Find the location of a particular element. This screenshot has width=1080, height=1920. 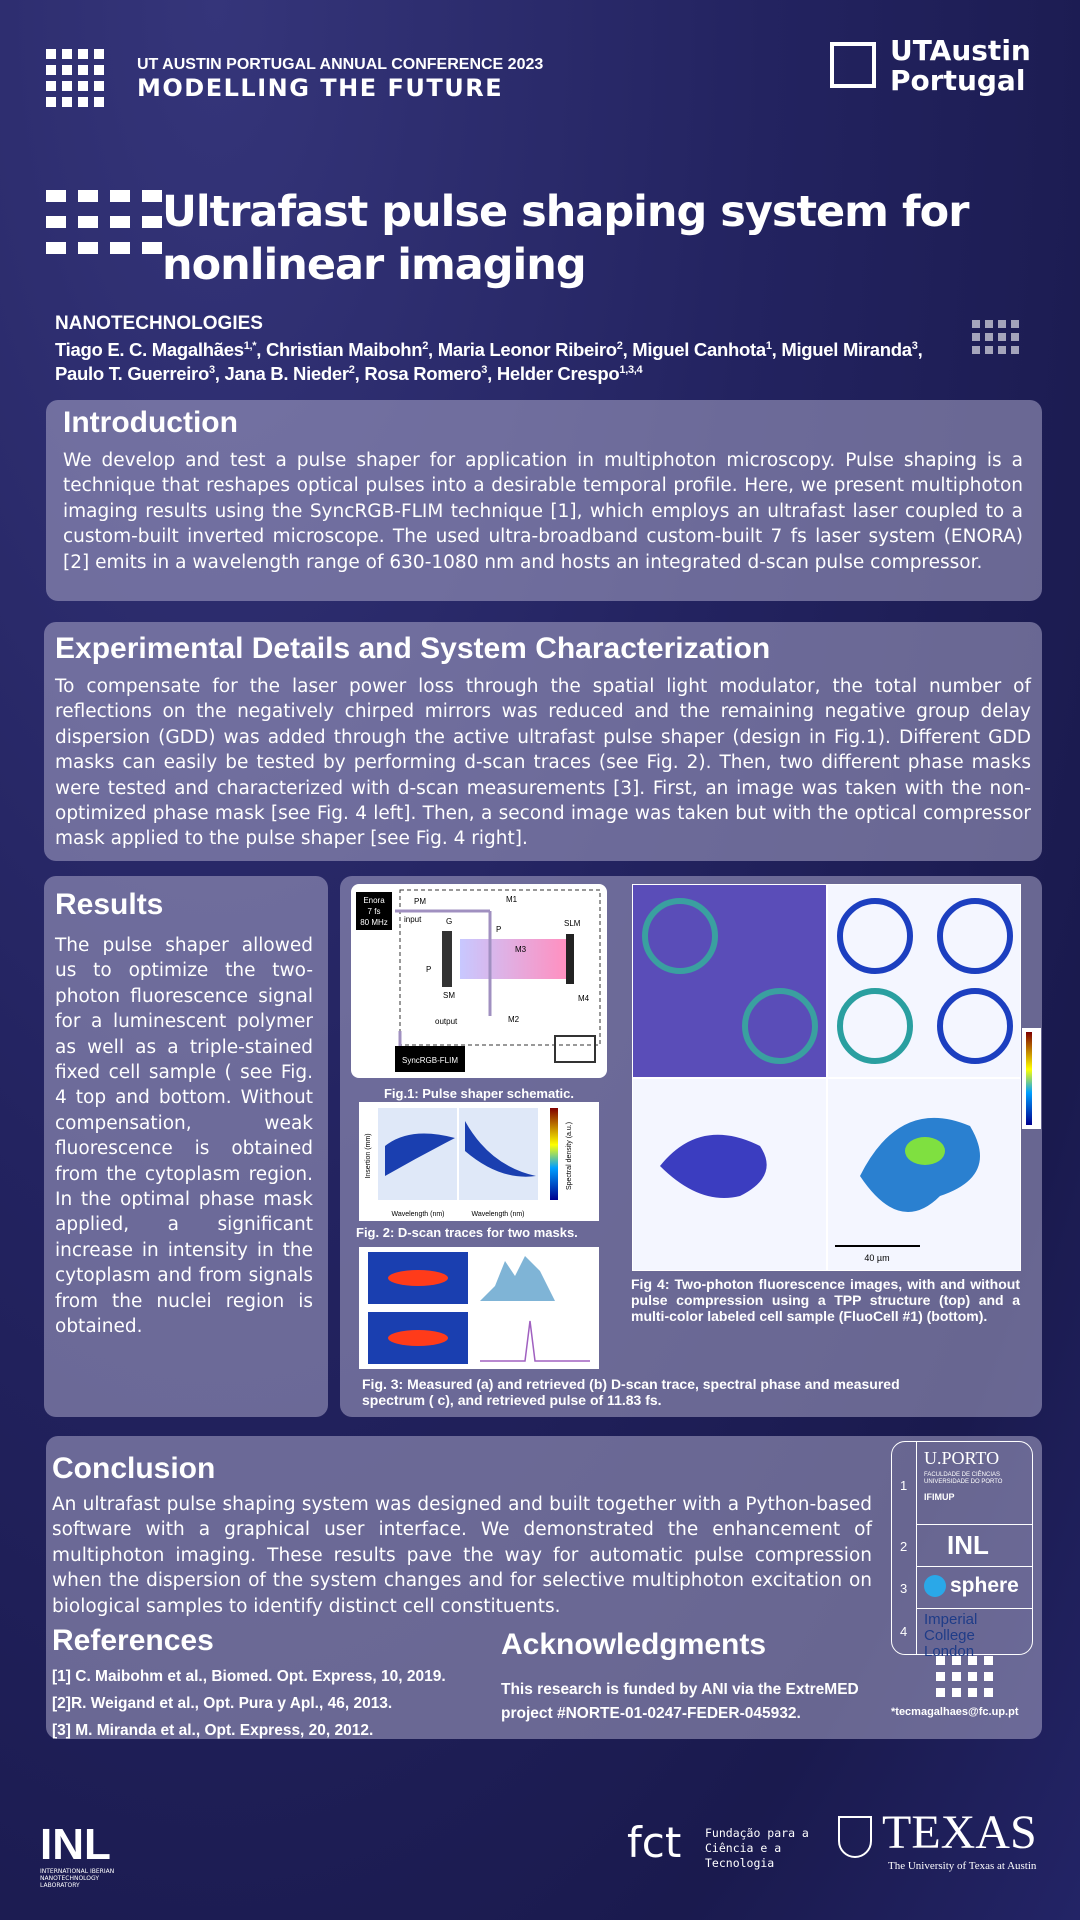

author: Paulo T. Guerreiro3 is located at coordinates (135, 373).